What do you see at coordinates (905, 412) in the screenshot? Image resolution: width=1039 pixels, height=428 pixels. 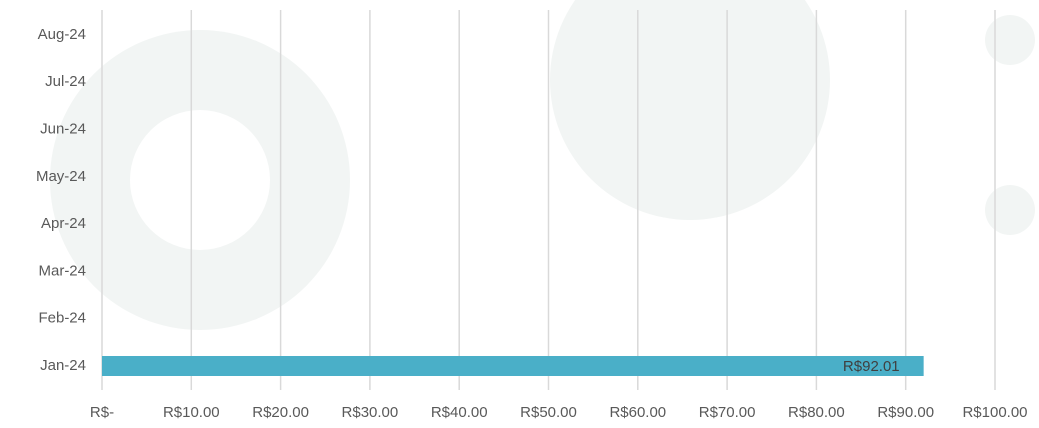 I see `x-tick-label: R$90.00` at bounding box center [905, 412].